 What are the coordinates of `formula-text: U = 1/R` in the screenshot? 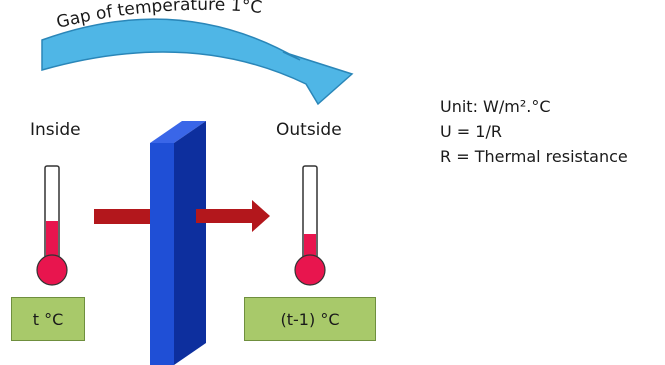 It's located at (471, 131).